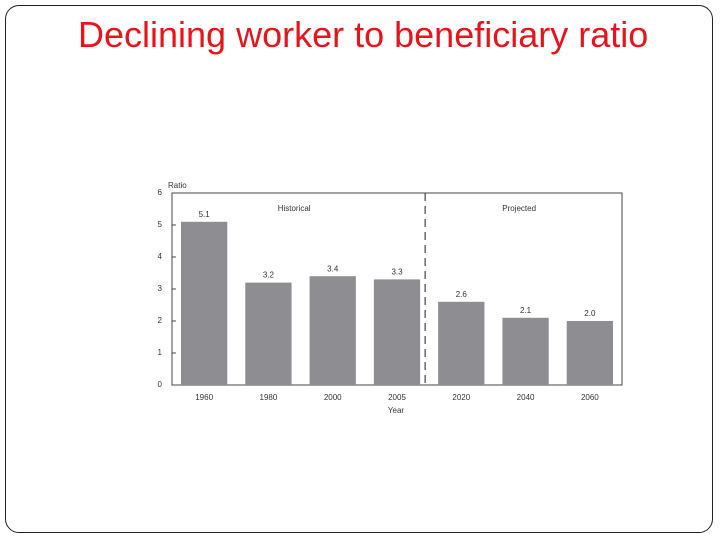 Image resolution: width=720 pixels, height=540 pixels. Describe the element at coordinates (462, 294) in the screenshot. I see `value-label: 2.6` at that location.